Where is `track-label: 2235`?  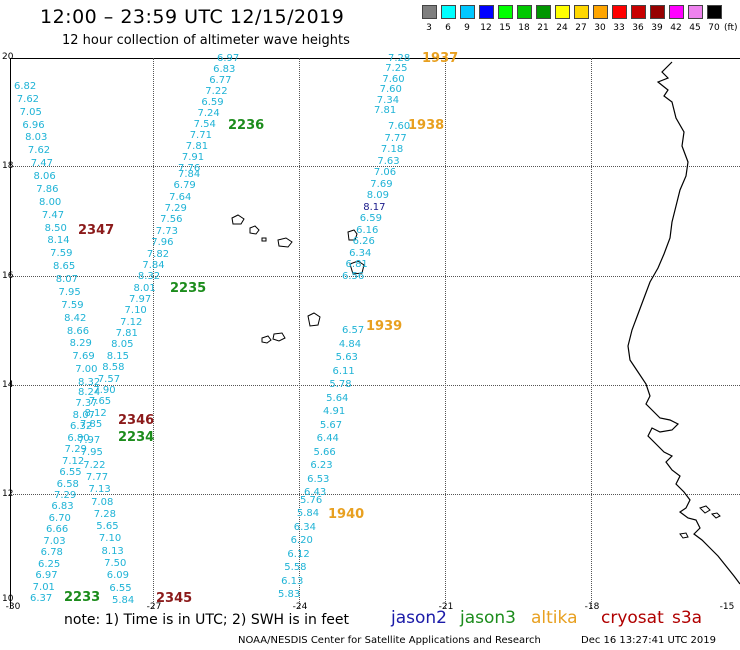 track-label: 2235 is located at coordinates (188, 288).